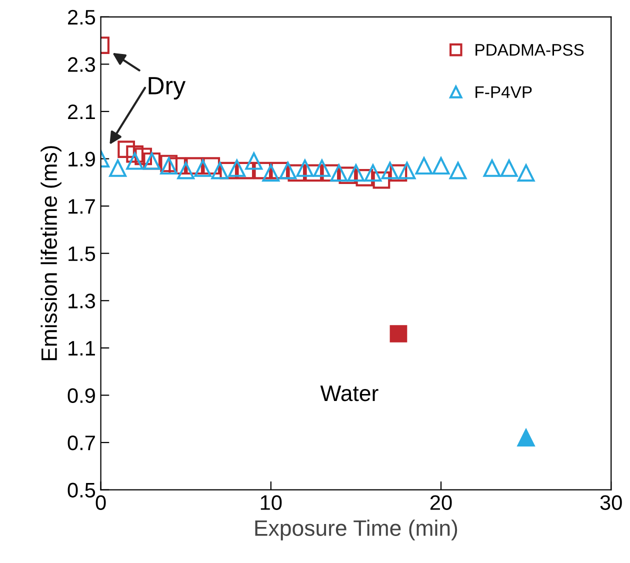  I want to click on annotation: Water, so click(349, 394).